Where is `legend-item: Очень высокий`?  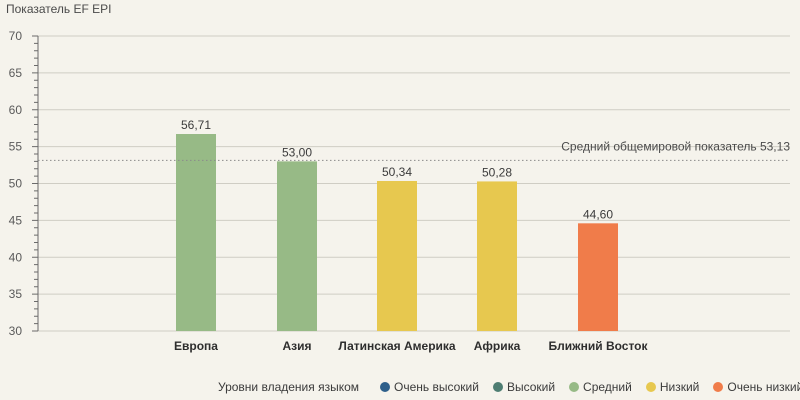 legend-item: Очень высокий is located at coordinates (429, 387).